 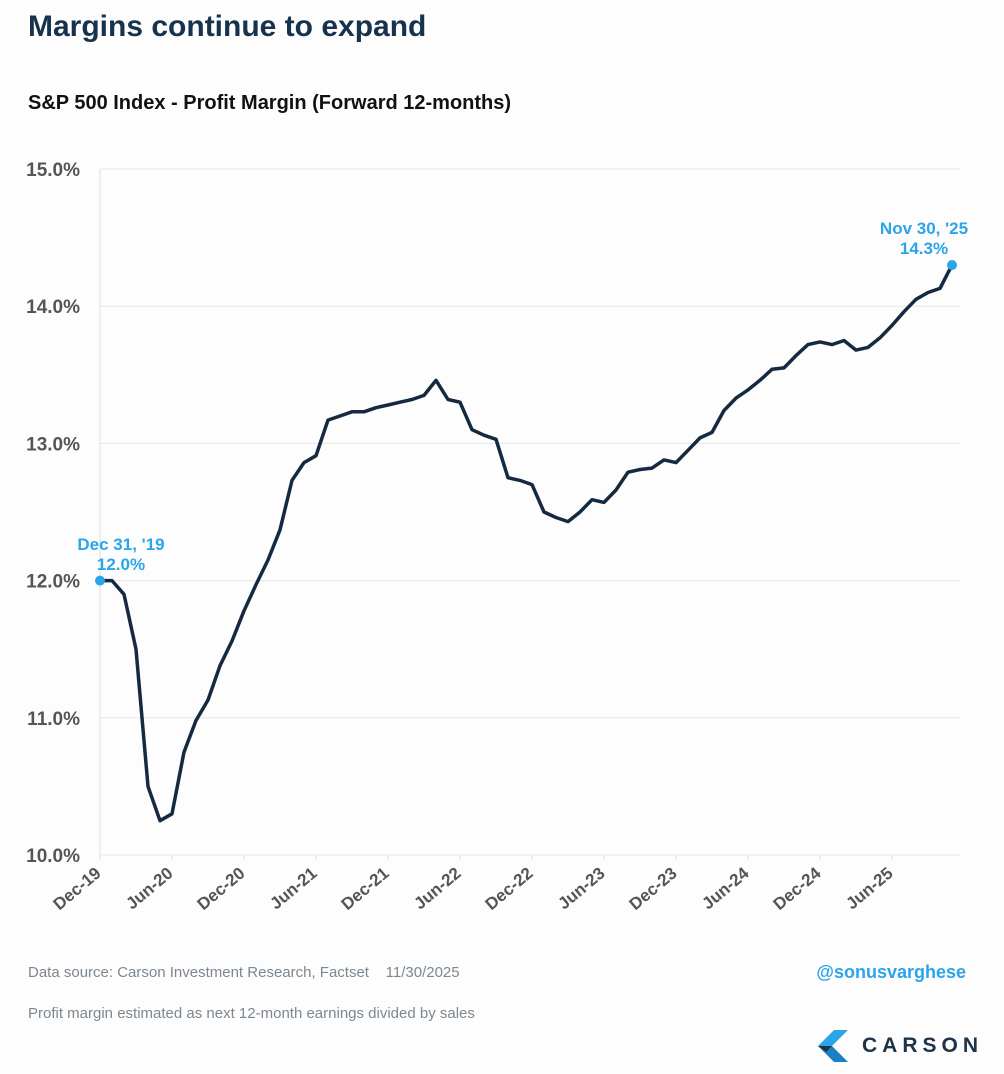 What do you see at coordinates (924, 228) in the screenshot?
I see `end-annotation-date: Nov 30, '25` at bounding box center [924, 228].